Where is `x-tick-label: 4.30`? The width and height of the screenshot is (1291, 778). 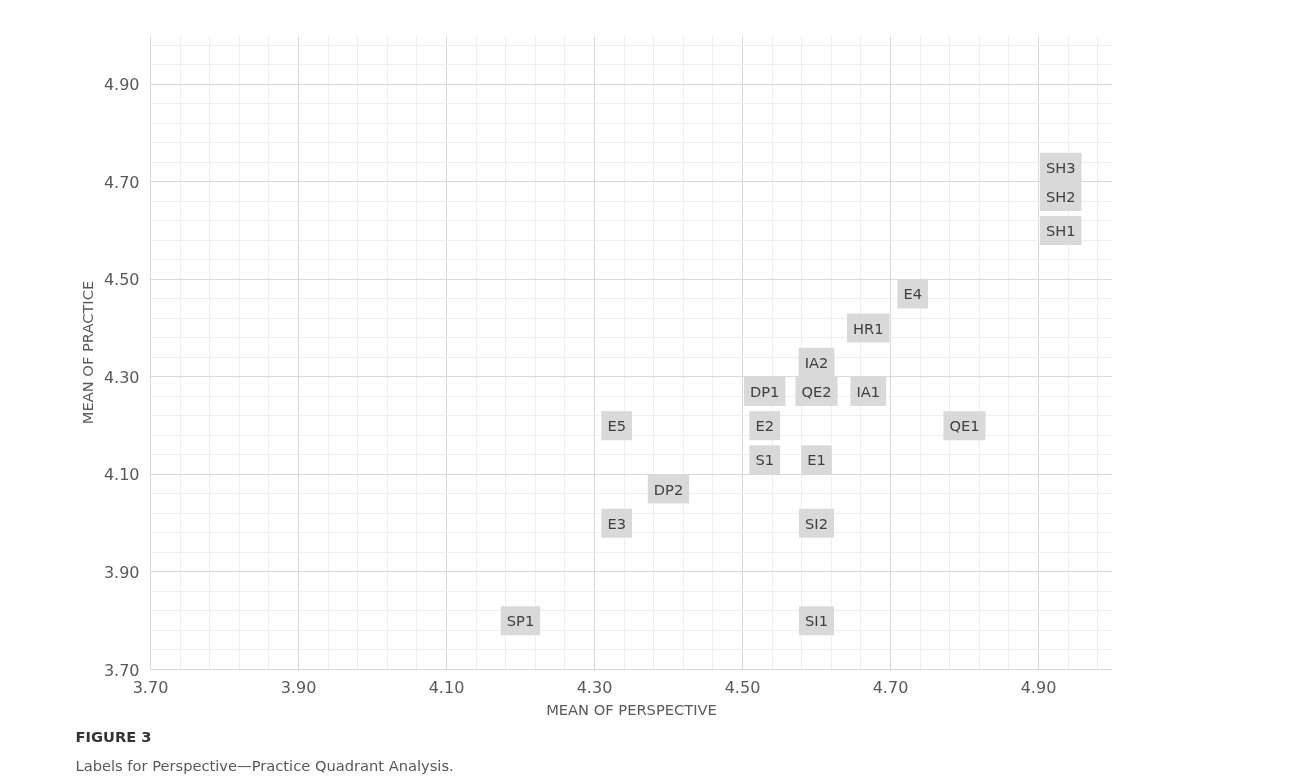 x-tick-label: 4.30 is located at coordinates (594, 687).